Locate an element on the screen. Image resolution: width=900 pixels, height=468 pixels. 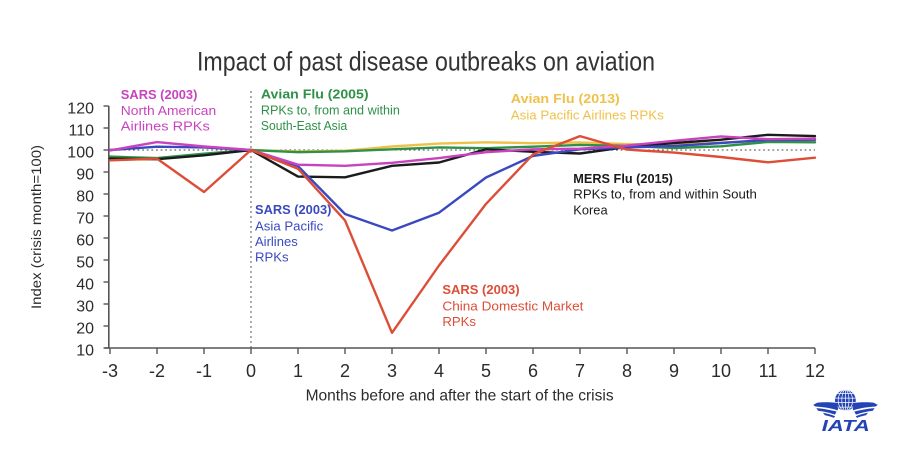
svg-text: 60 is located at coordinates (85, 241).